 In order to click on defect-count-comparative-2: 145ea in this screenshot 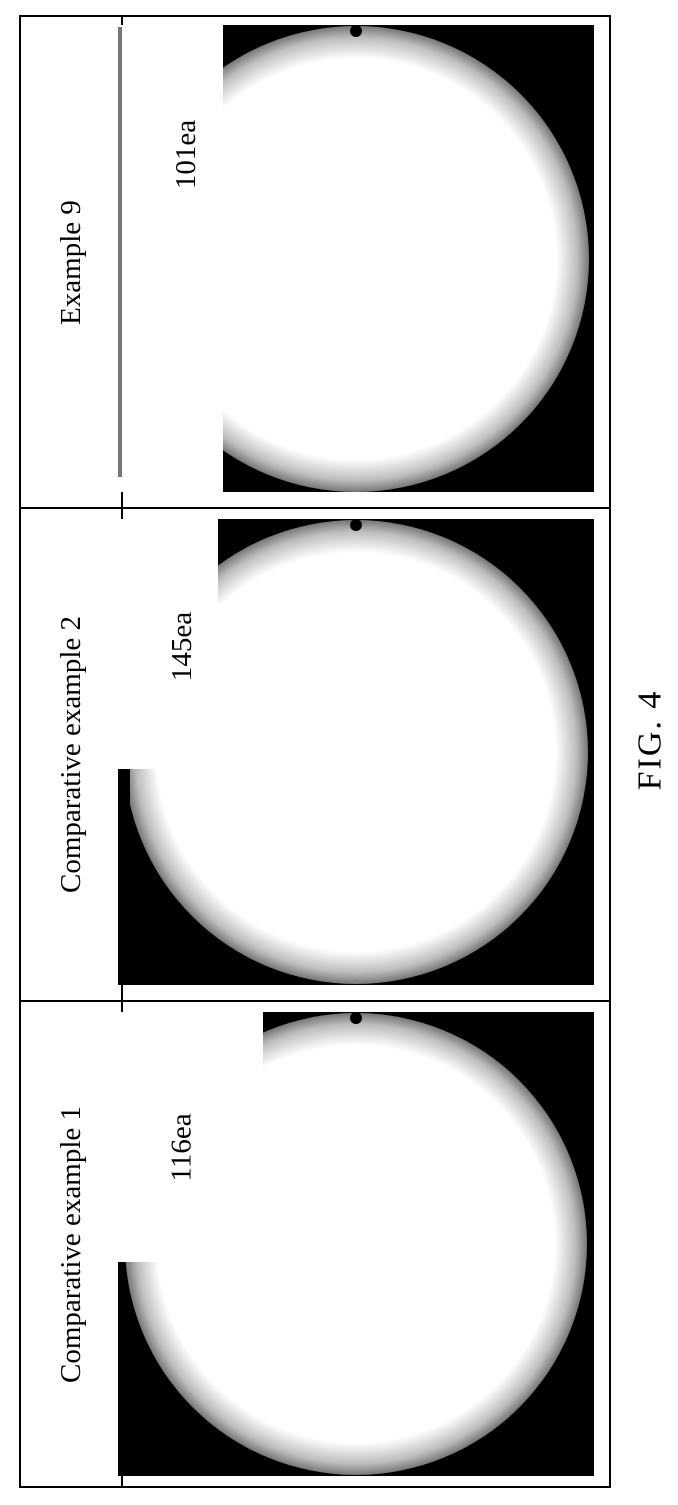, I will do `click(182, 646)`.